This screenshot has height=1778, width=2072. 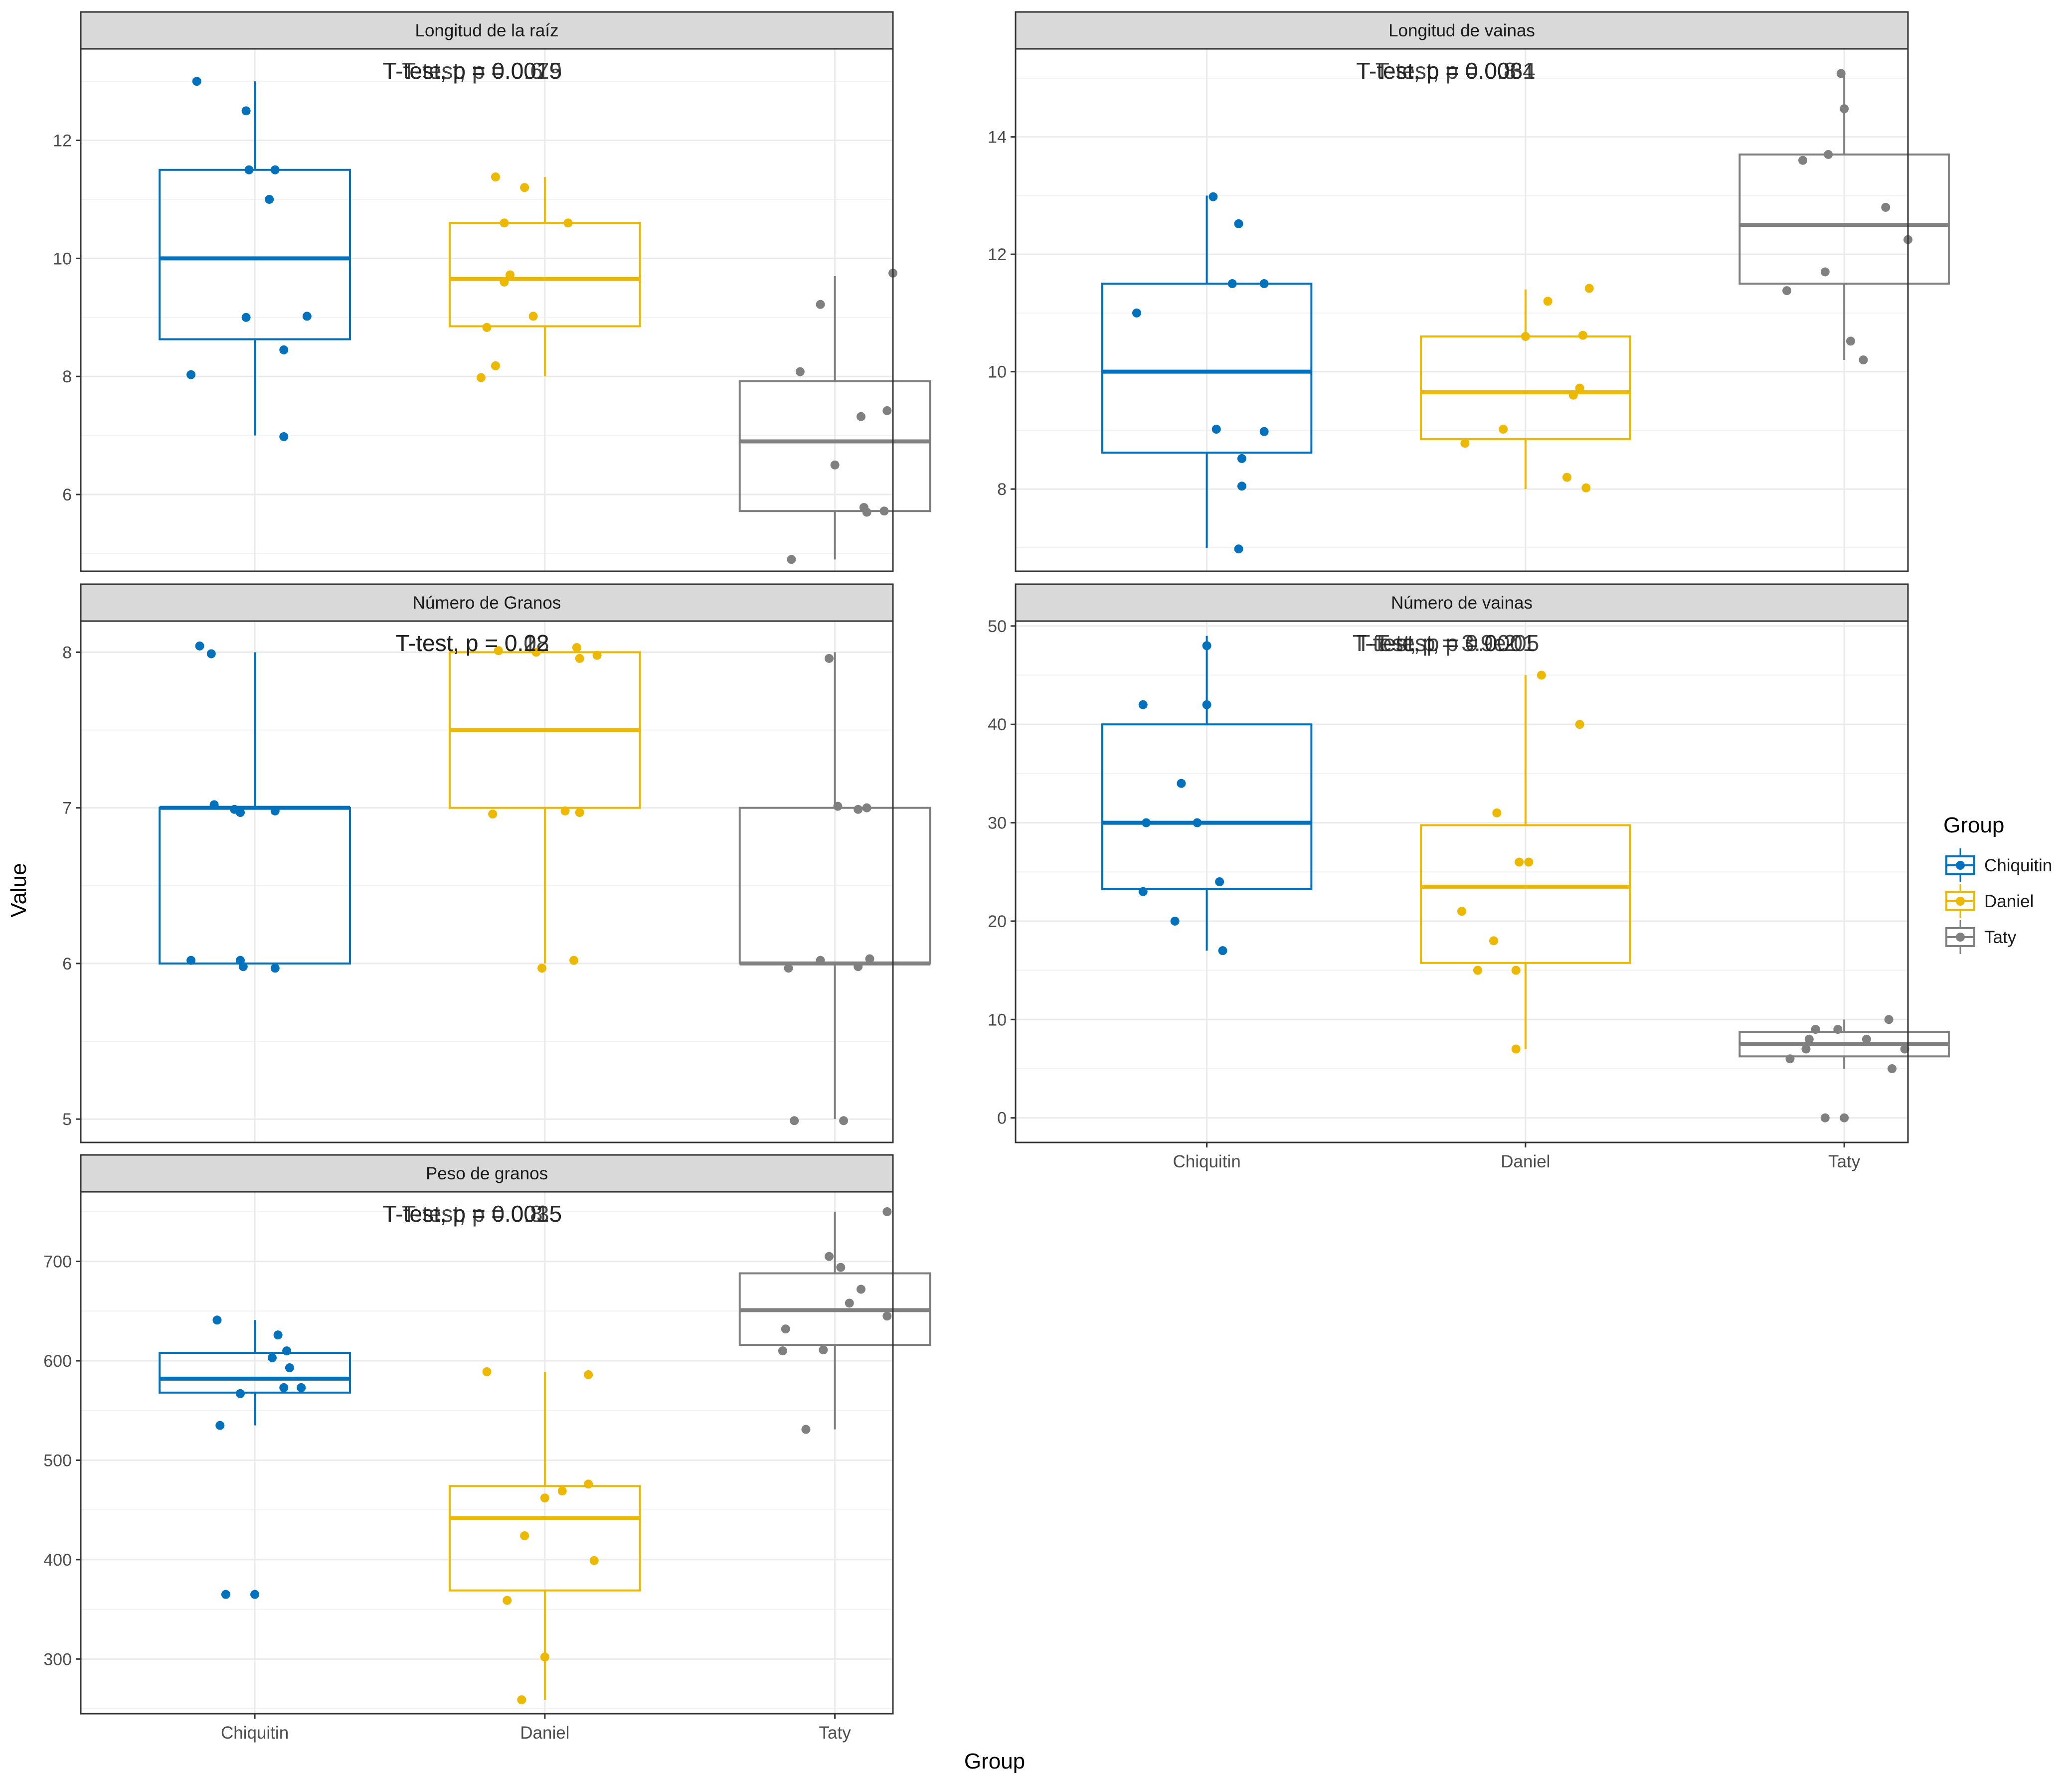 I want to click on y-tick-label: 500, so click(x=57, y=1460).